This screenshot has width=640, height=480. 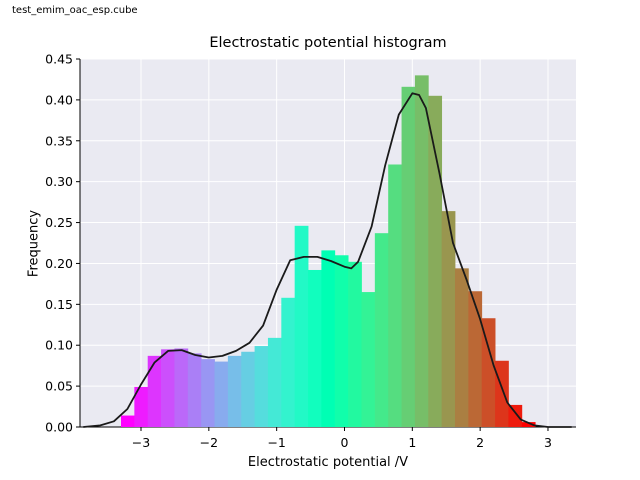 I want to click on file-name-suptitle: test_emim_oac_esp.cube, so click(x=75, y=10).